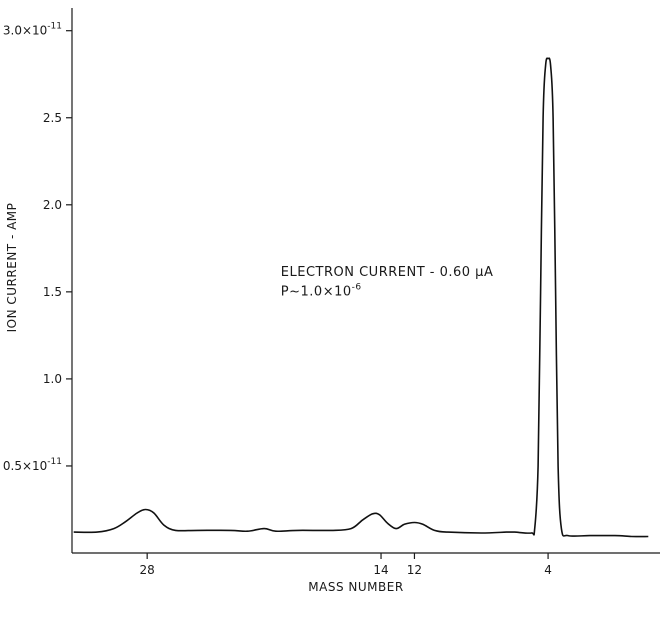 This screenshot has width=665, height=626. Describe the element at coordinates (32, 30) in the screenshot. I see `y-tick-label: 3.0×10⁻¹¹` at that location.